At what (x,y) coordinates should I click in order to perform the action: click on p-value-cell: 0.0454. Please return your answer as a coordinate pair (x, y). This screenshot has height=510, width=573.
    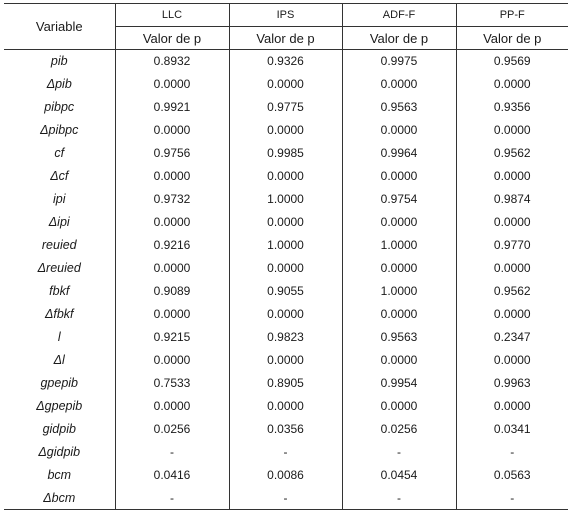
    Looking at the image, I should click on (398, 475).